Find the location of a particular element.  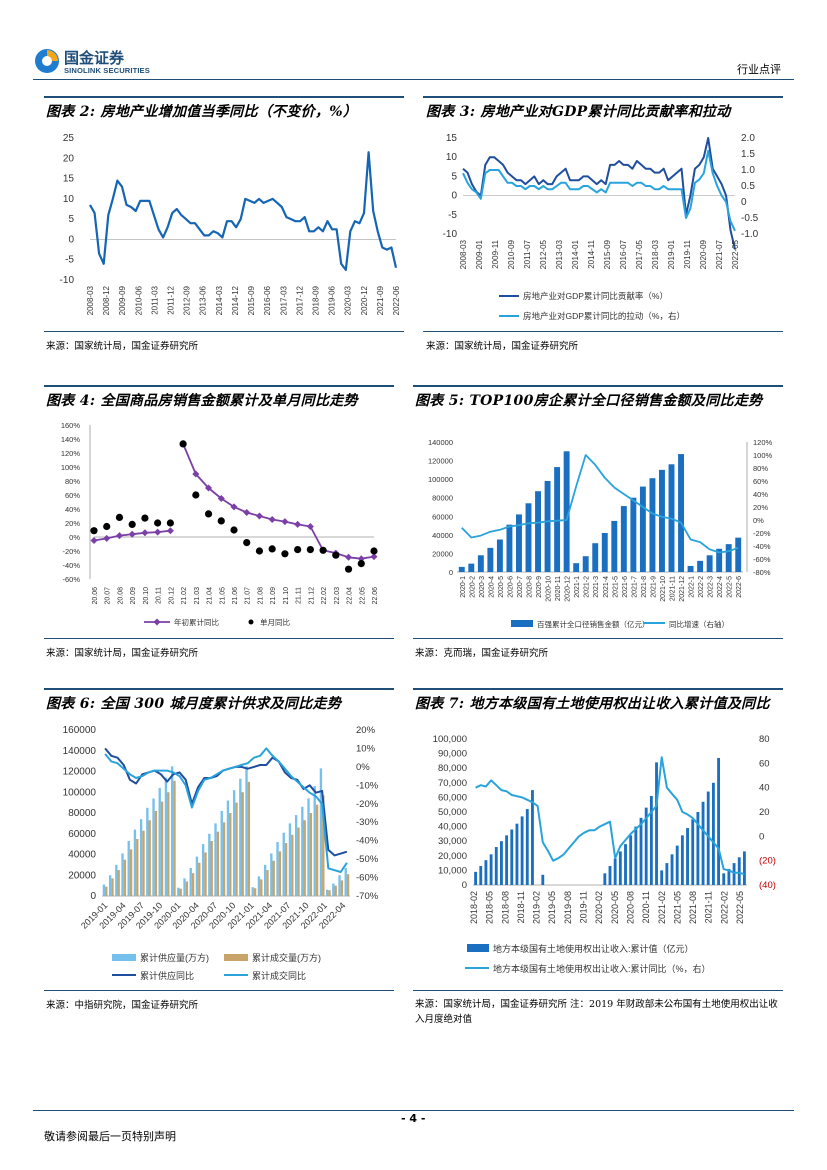

y-tick-label-left: 30,000 is located at coordinates (452, 841).